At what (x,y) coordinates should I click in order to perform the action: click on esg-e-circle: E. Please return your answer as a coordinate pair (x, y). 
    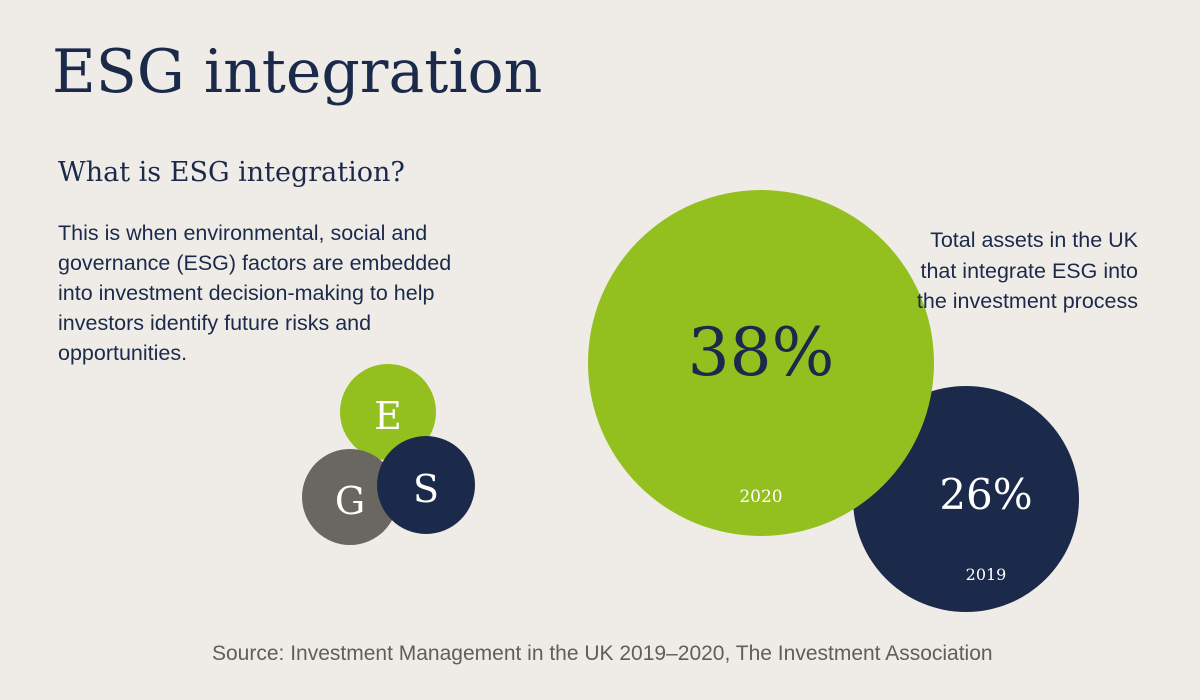
    Looking at the image, I should click on (388, 412).